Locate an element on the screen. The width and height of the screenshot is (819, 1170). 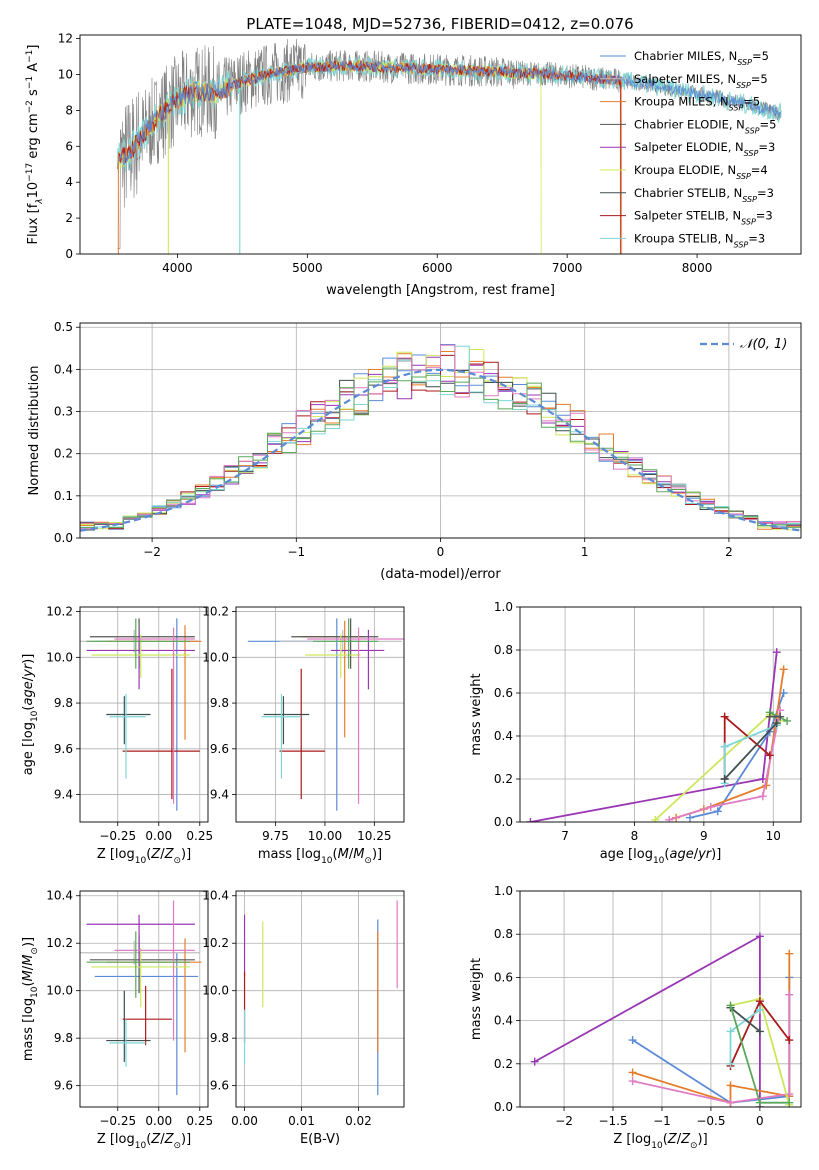
mass_vs_EBV-panel: 0.00 0.01 0.02 9.6 9.8 10.0 10.2 10.4 E(B-V) is located at coordinates (303, 1018).